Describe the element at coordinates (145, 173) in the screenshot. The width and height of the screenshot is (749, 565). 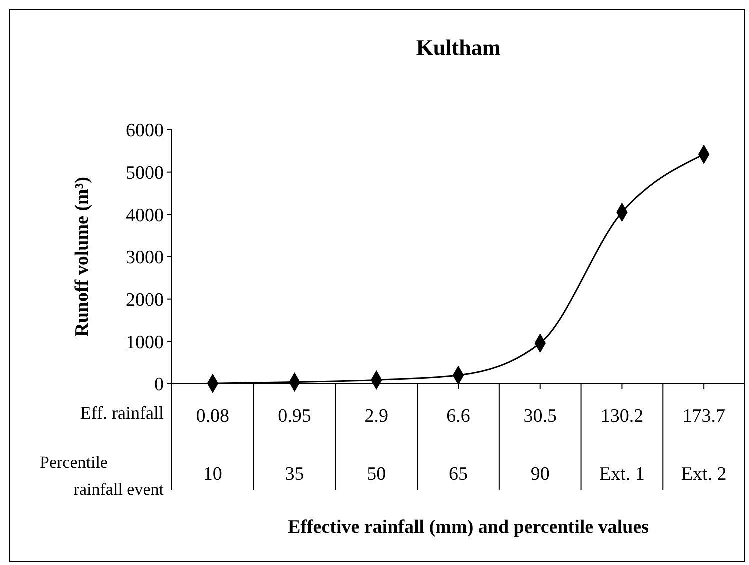
I see `y-tick-label: 5000` at that location.